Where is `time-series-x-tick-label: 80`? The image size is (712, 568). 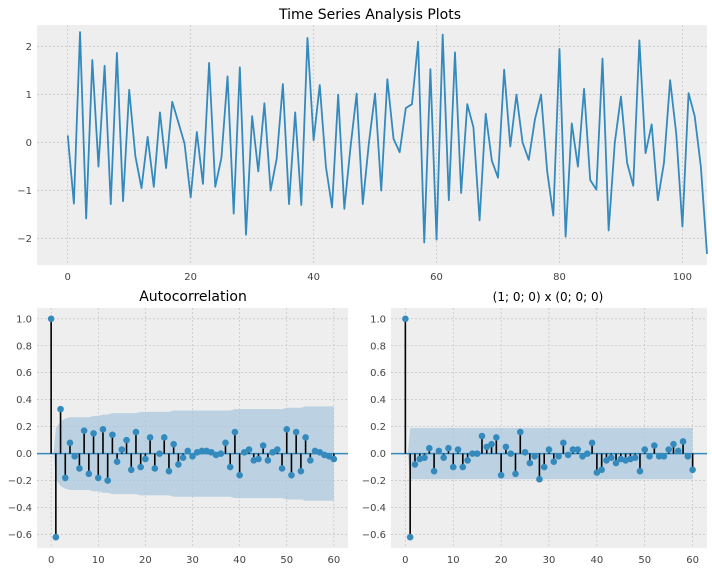 time-series-x-tick-label: 80 is located at coordinates (559, 277).